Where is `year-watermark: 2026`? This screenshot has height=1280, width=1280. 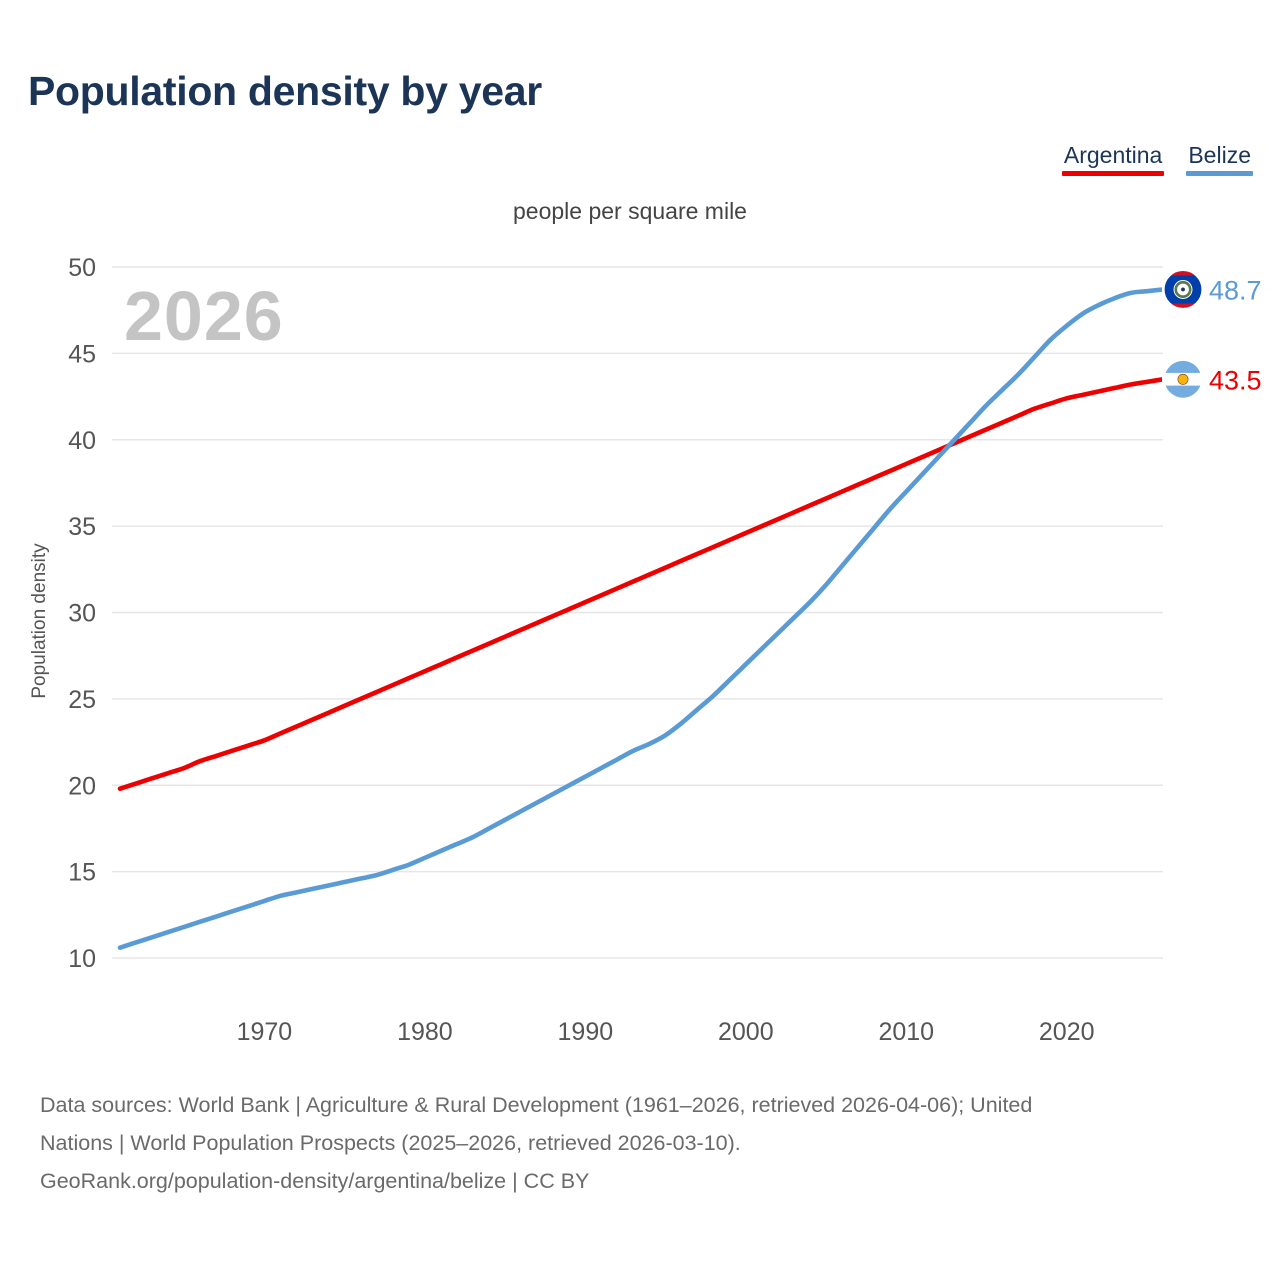 year-watermark: 2026 is located at coordinates (204, 316).